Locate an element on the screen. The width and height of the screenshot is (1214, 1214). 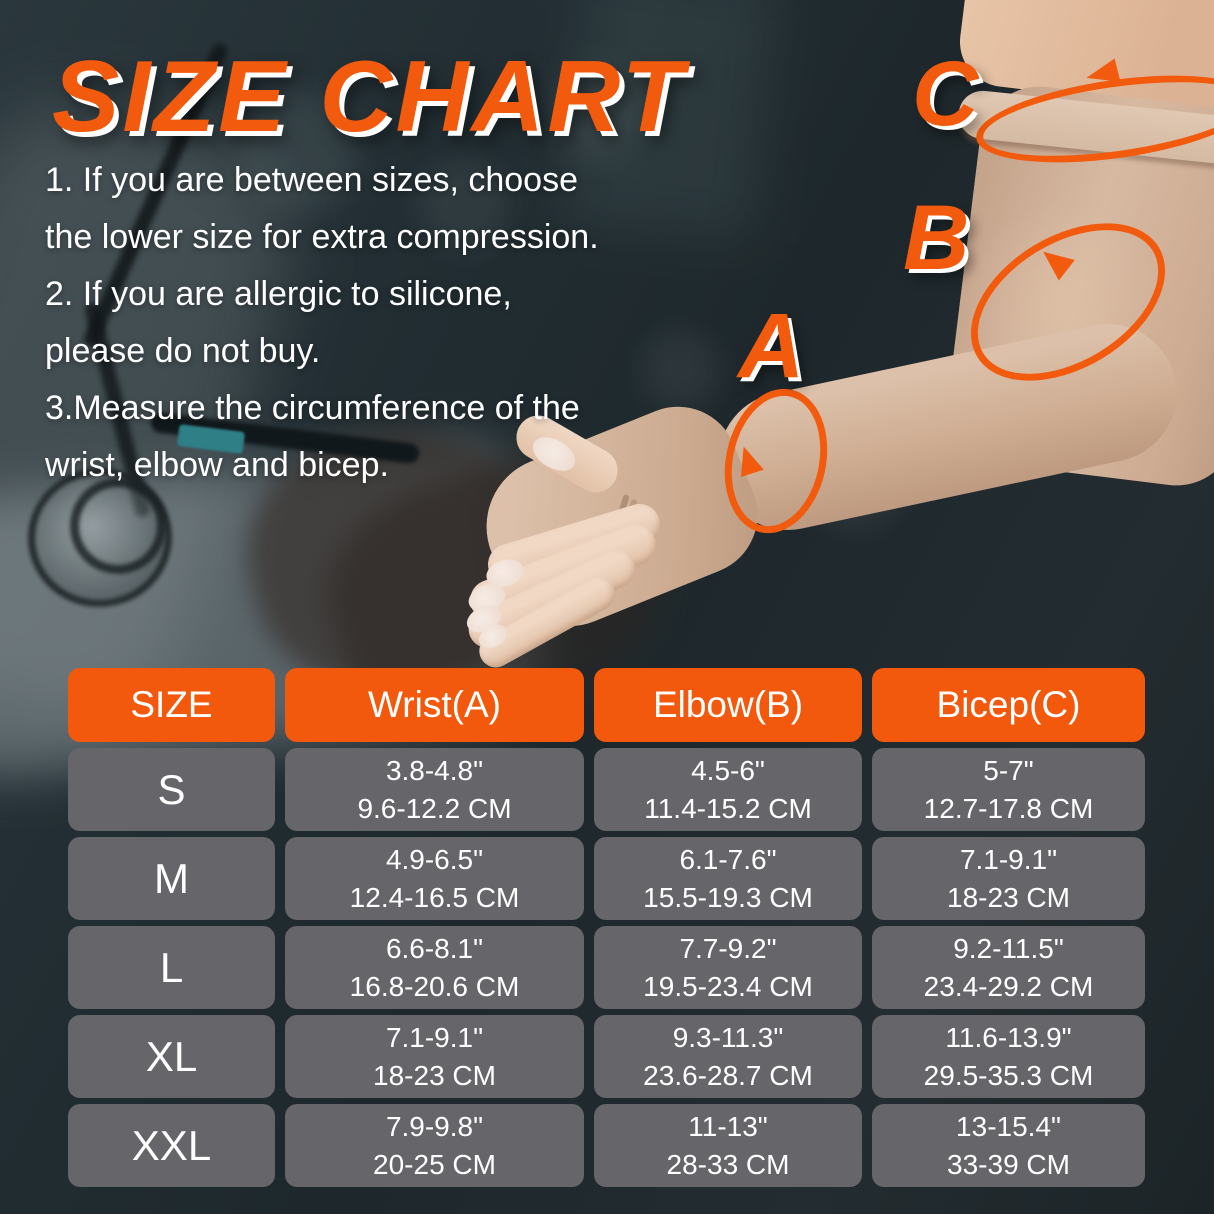
row-l-bicep: 9.2-11.5" 23.4-29.2 CM is located at coordinates (1008, 967).